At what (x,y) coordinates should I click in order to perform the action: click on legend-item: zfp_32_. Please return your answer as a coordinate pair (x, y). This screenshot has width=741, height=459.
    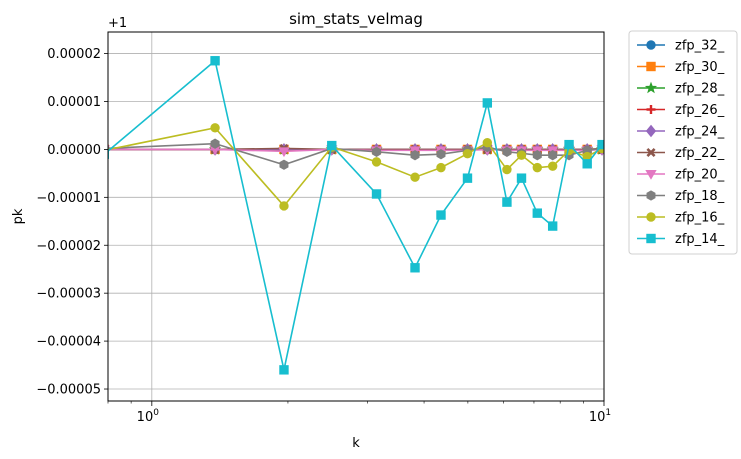
    Looking at the image, I should click on (681, 46).